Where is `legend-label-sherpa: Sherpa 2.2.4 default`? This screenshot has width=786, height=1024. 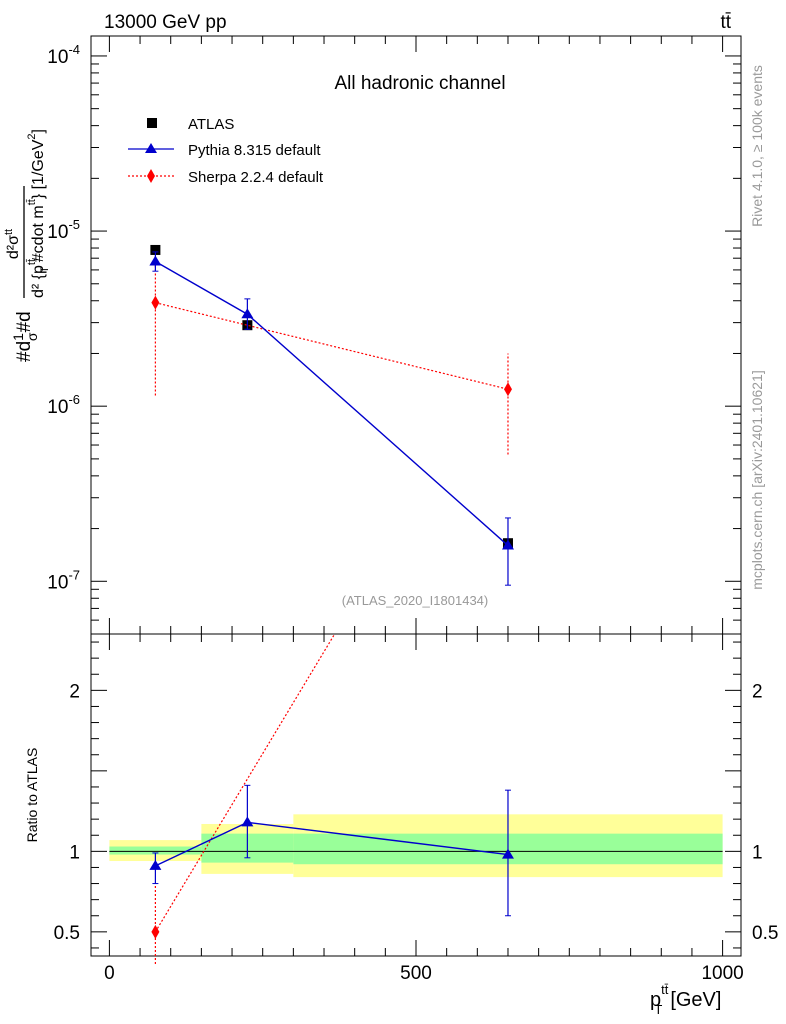 legend-label-sherpa: Sherpa 2.2.4 default is located at coordinates (256, 177).